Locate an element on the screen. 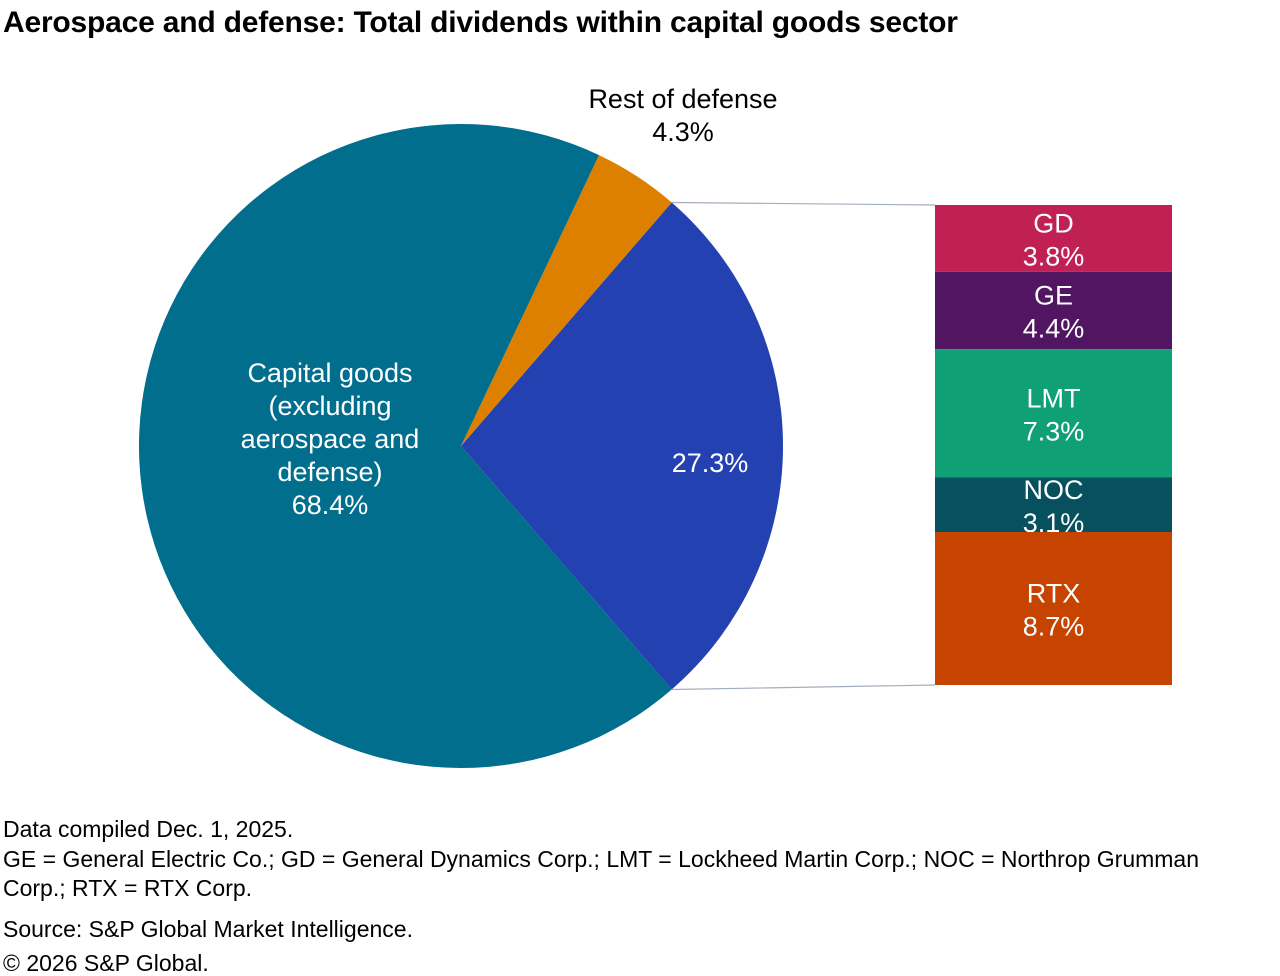  bar-ticker-lmt: LMT is located at coordinates (1054, 398).